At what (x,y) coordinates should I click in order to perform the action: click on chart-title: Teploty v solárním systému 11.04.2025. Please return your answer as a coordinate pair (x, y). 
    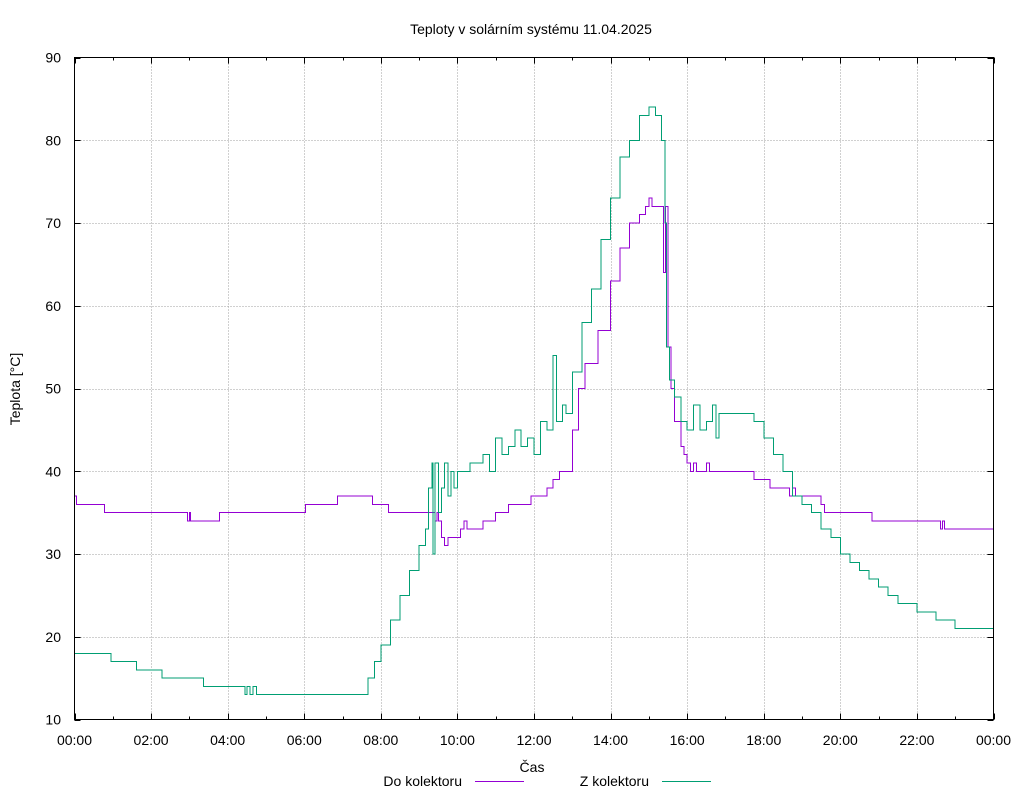
    Looking at the image, I should click on (531, 29).